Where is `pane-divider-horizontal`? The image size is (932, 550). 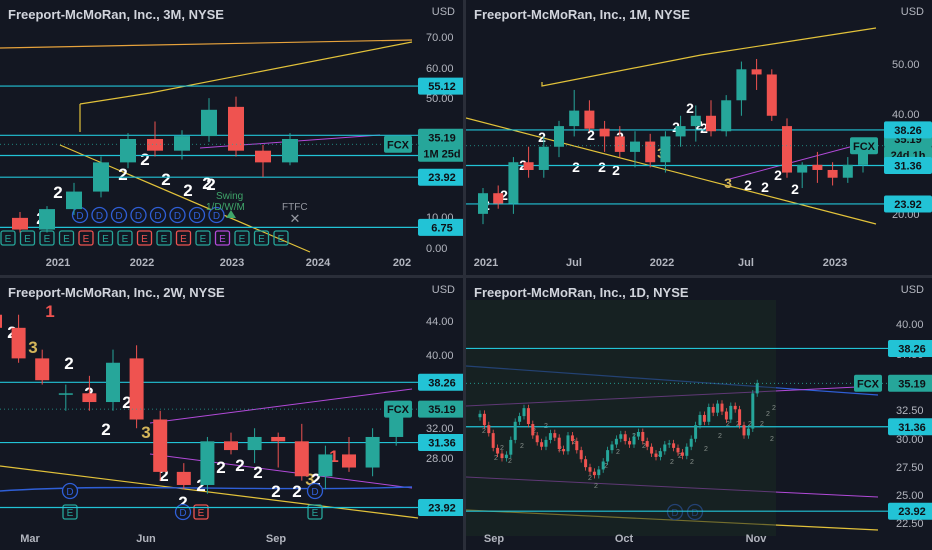 pane-divider-horizontal is located at coordinates (466, 276).